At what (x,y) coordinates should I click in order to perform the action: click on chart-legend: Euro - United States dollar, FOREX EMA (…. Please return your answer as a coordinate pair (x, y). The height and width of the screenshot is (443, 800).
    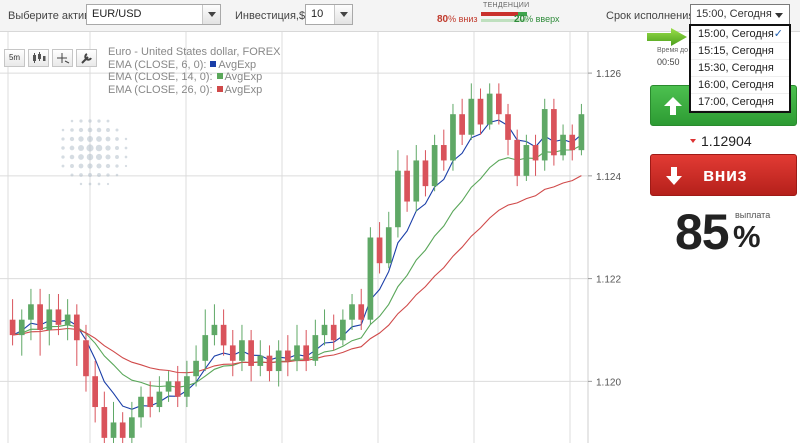
    Looking at the image, I should click on (194, 71).